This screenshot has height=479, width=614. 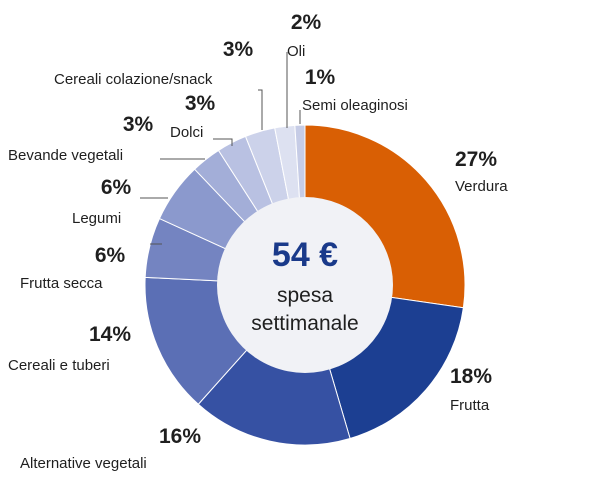 I want to click on percent-label-dolci: 3%, so click(x=200, y=103).